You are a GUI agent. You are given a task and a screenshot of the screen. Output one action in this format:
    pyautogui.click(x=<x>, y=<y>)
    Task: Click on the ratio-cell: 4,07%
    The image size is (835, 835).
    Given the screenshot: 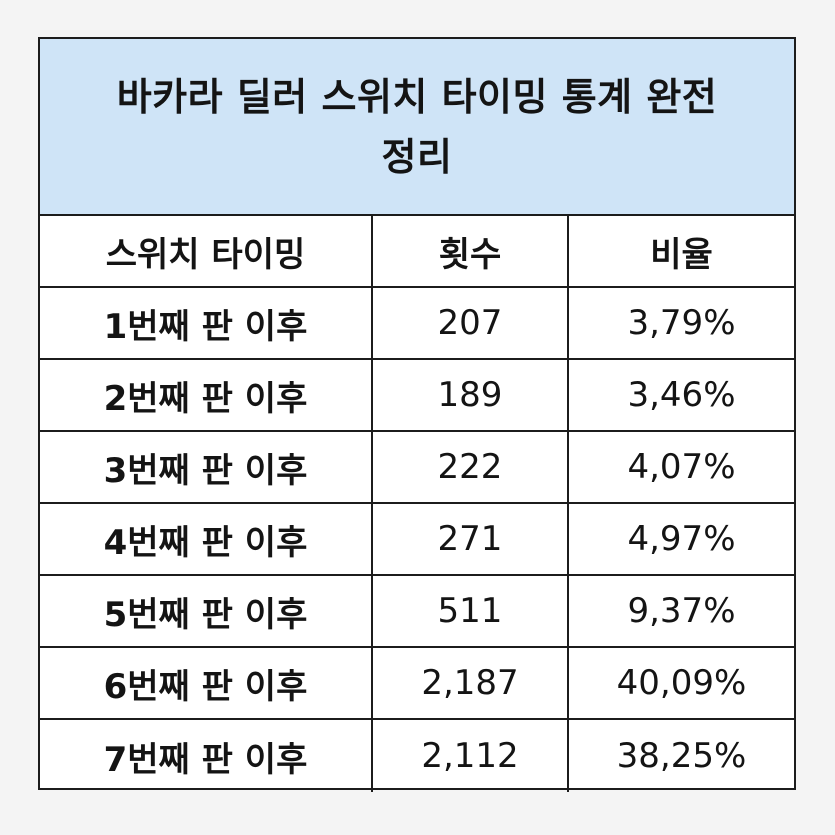 What is the action you would take?
    pyautogui.click(x=681, y=467)
    